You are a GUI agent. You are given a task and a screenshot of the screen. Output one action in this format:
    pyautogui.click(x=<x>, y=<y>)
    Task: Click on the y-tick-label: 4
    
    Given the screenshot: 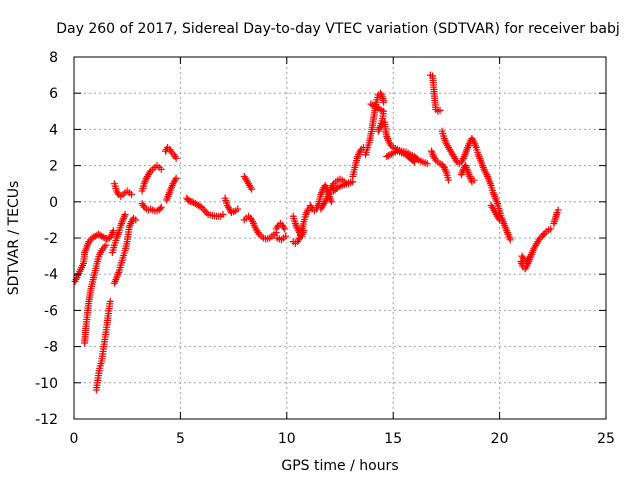 What is the action you would take?
    pyautogui.click(x=53, y=130)
    